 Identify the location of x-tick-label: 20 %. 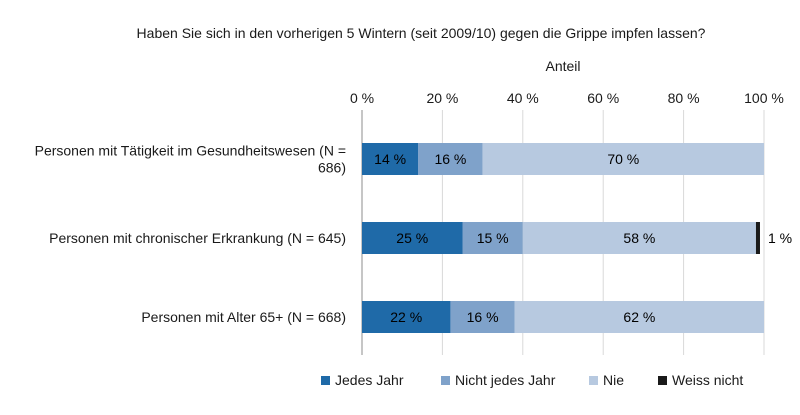
(442, 98).